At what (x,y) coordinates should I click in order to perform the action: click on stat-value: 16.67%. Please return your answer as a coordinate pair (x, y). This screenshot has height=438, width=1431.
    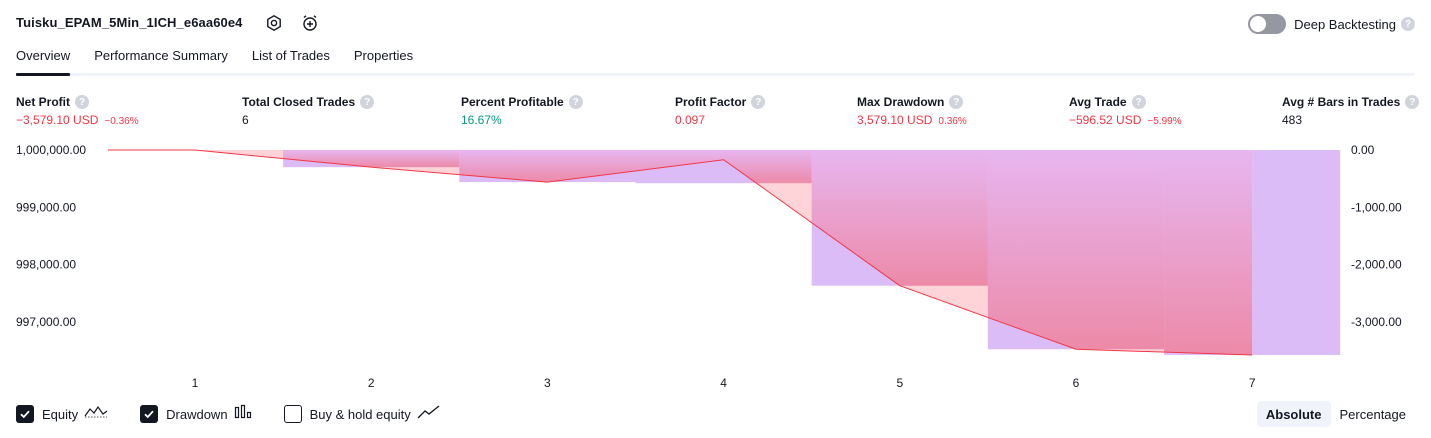
    Looking at the image, I should click on (481, 120).